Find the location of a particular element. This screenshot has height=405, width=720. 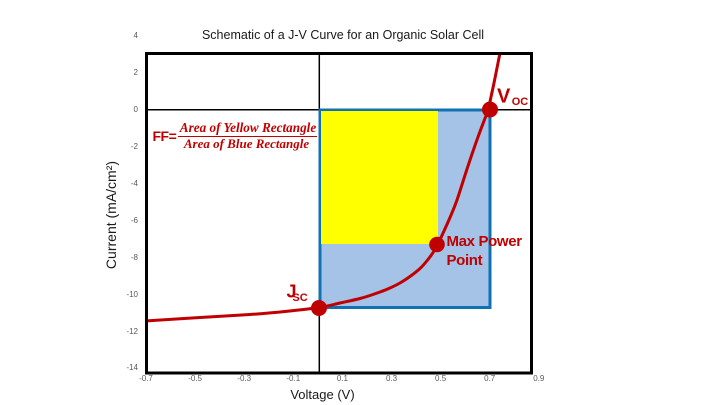

svg-text: OC is located at coordinates (520, 102).